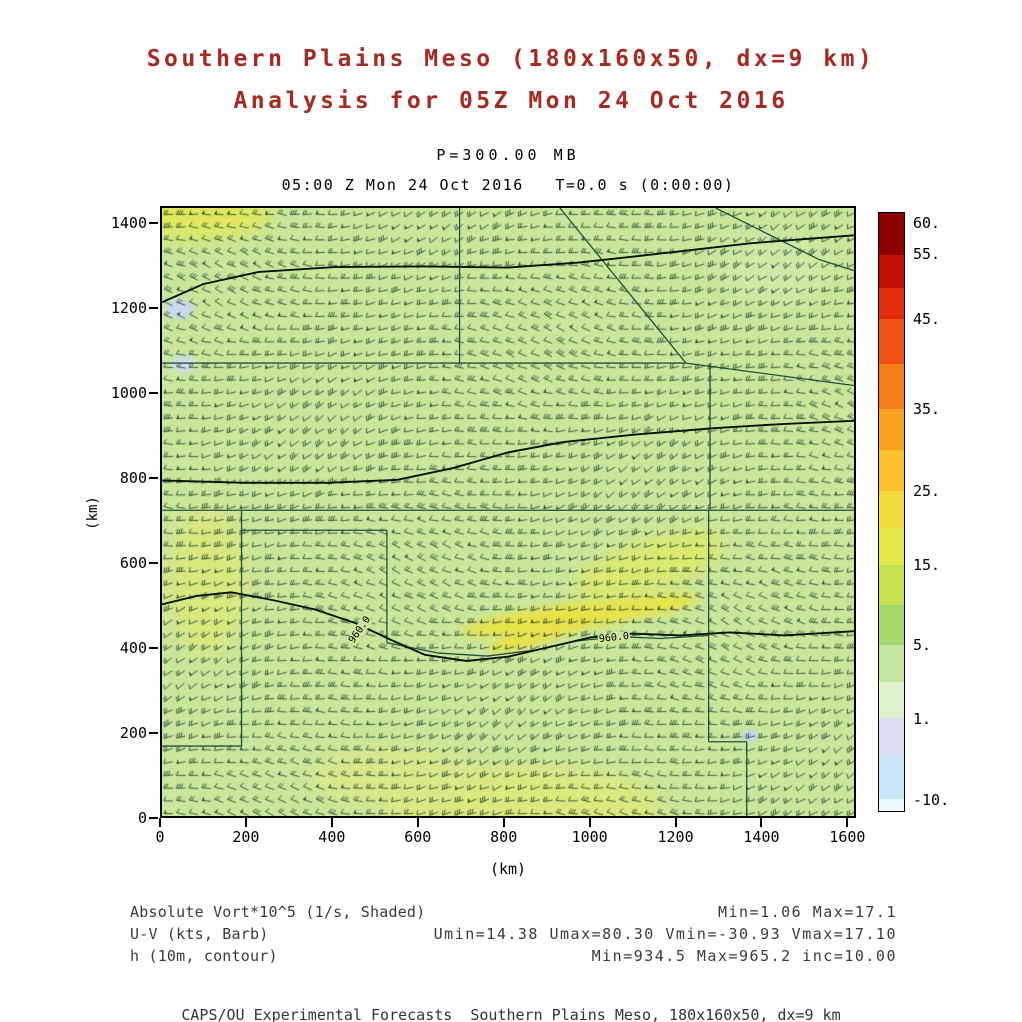 Image resolution: width=1022 pixels, height=1022 pixels. Describe the element at coordinates (128, 308) in the screenshot. I see `y-tick-label: 1200` at that location.